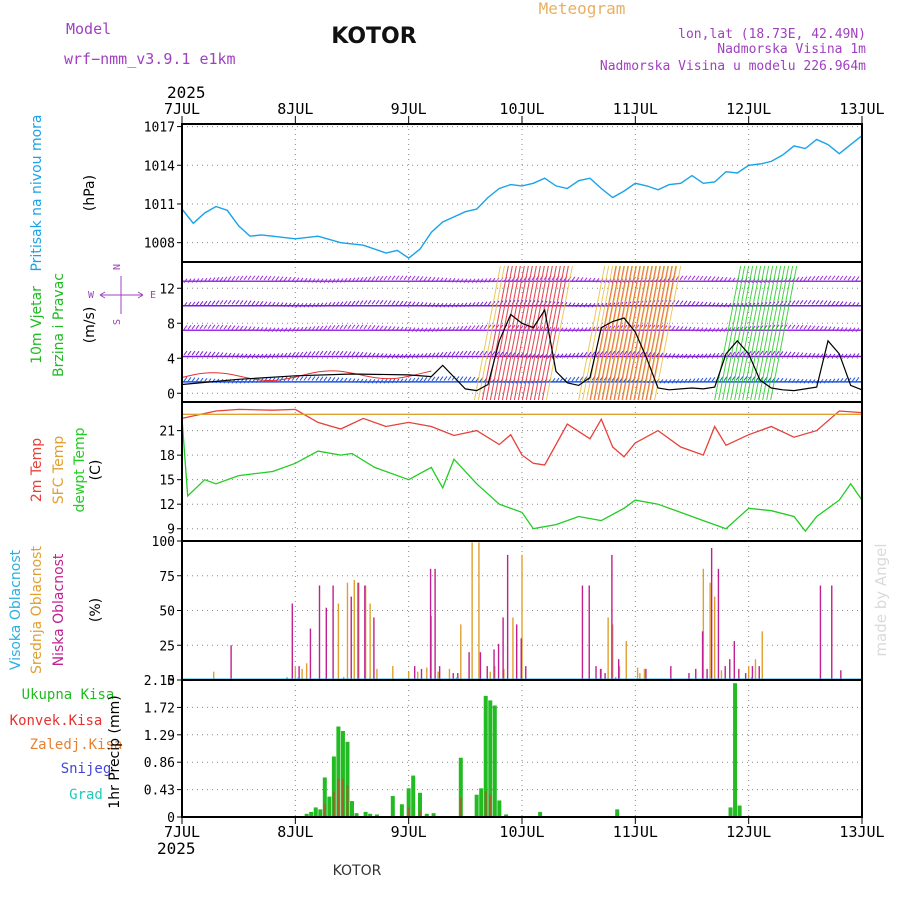 The height and width of the screenshot is (900, 900). I want to click on y-tick-label: 4, so click(171, 359).